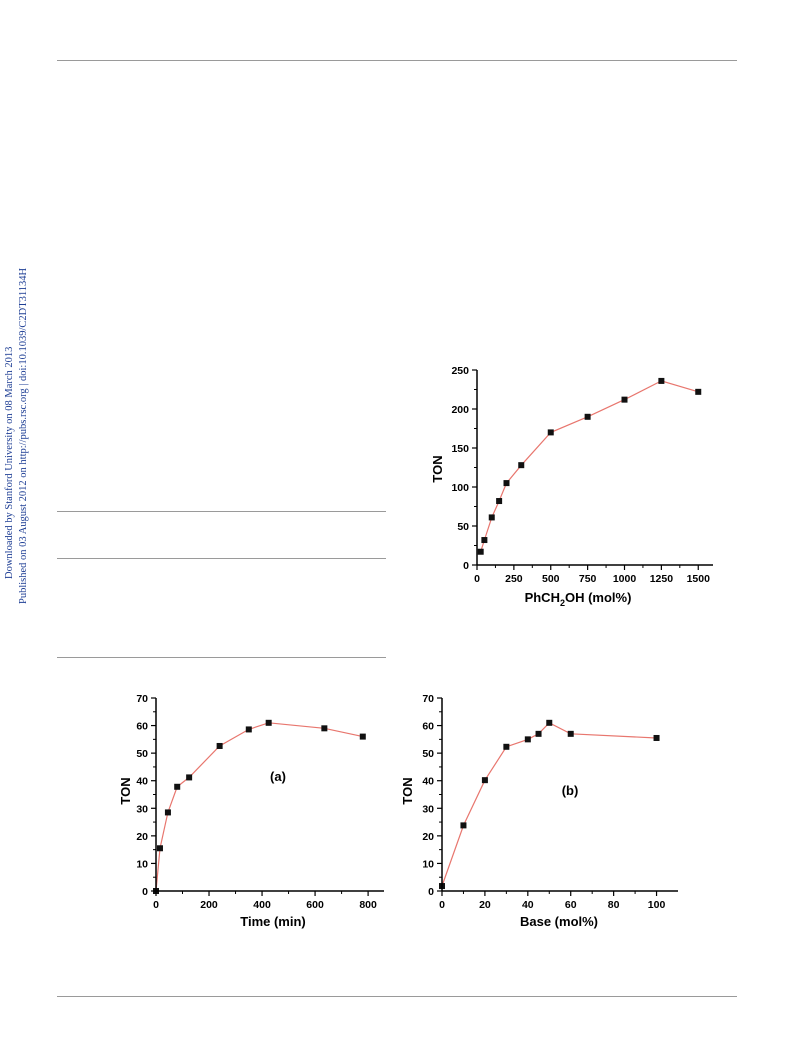 The height and width of the screenshot is (1039, 793). Describe the element at coordinates (460, 449) in the screenshot. I see `y-tick-label: 150` at that location.